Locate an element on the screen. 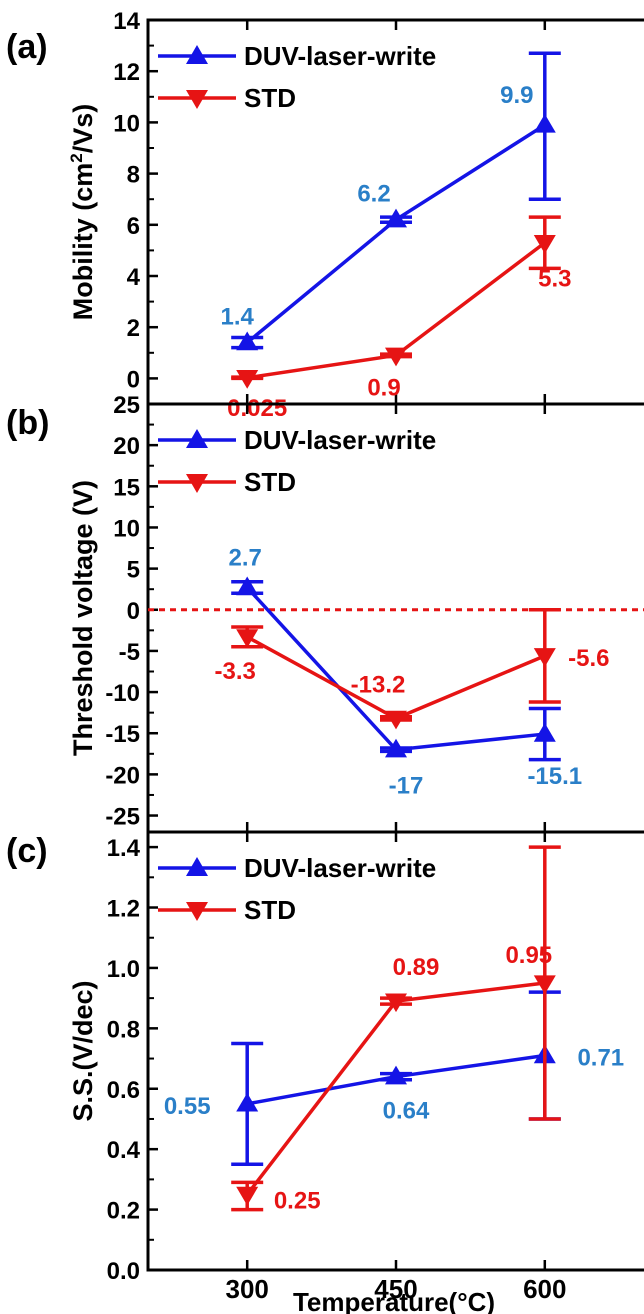 The height and width of the screenshot is (1314, 644). x-tick-label: 600 is located at coordinates (544, 1289).